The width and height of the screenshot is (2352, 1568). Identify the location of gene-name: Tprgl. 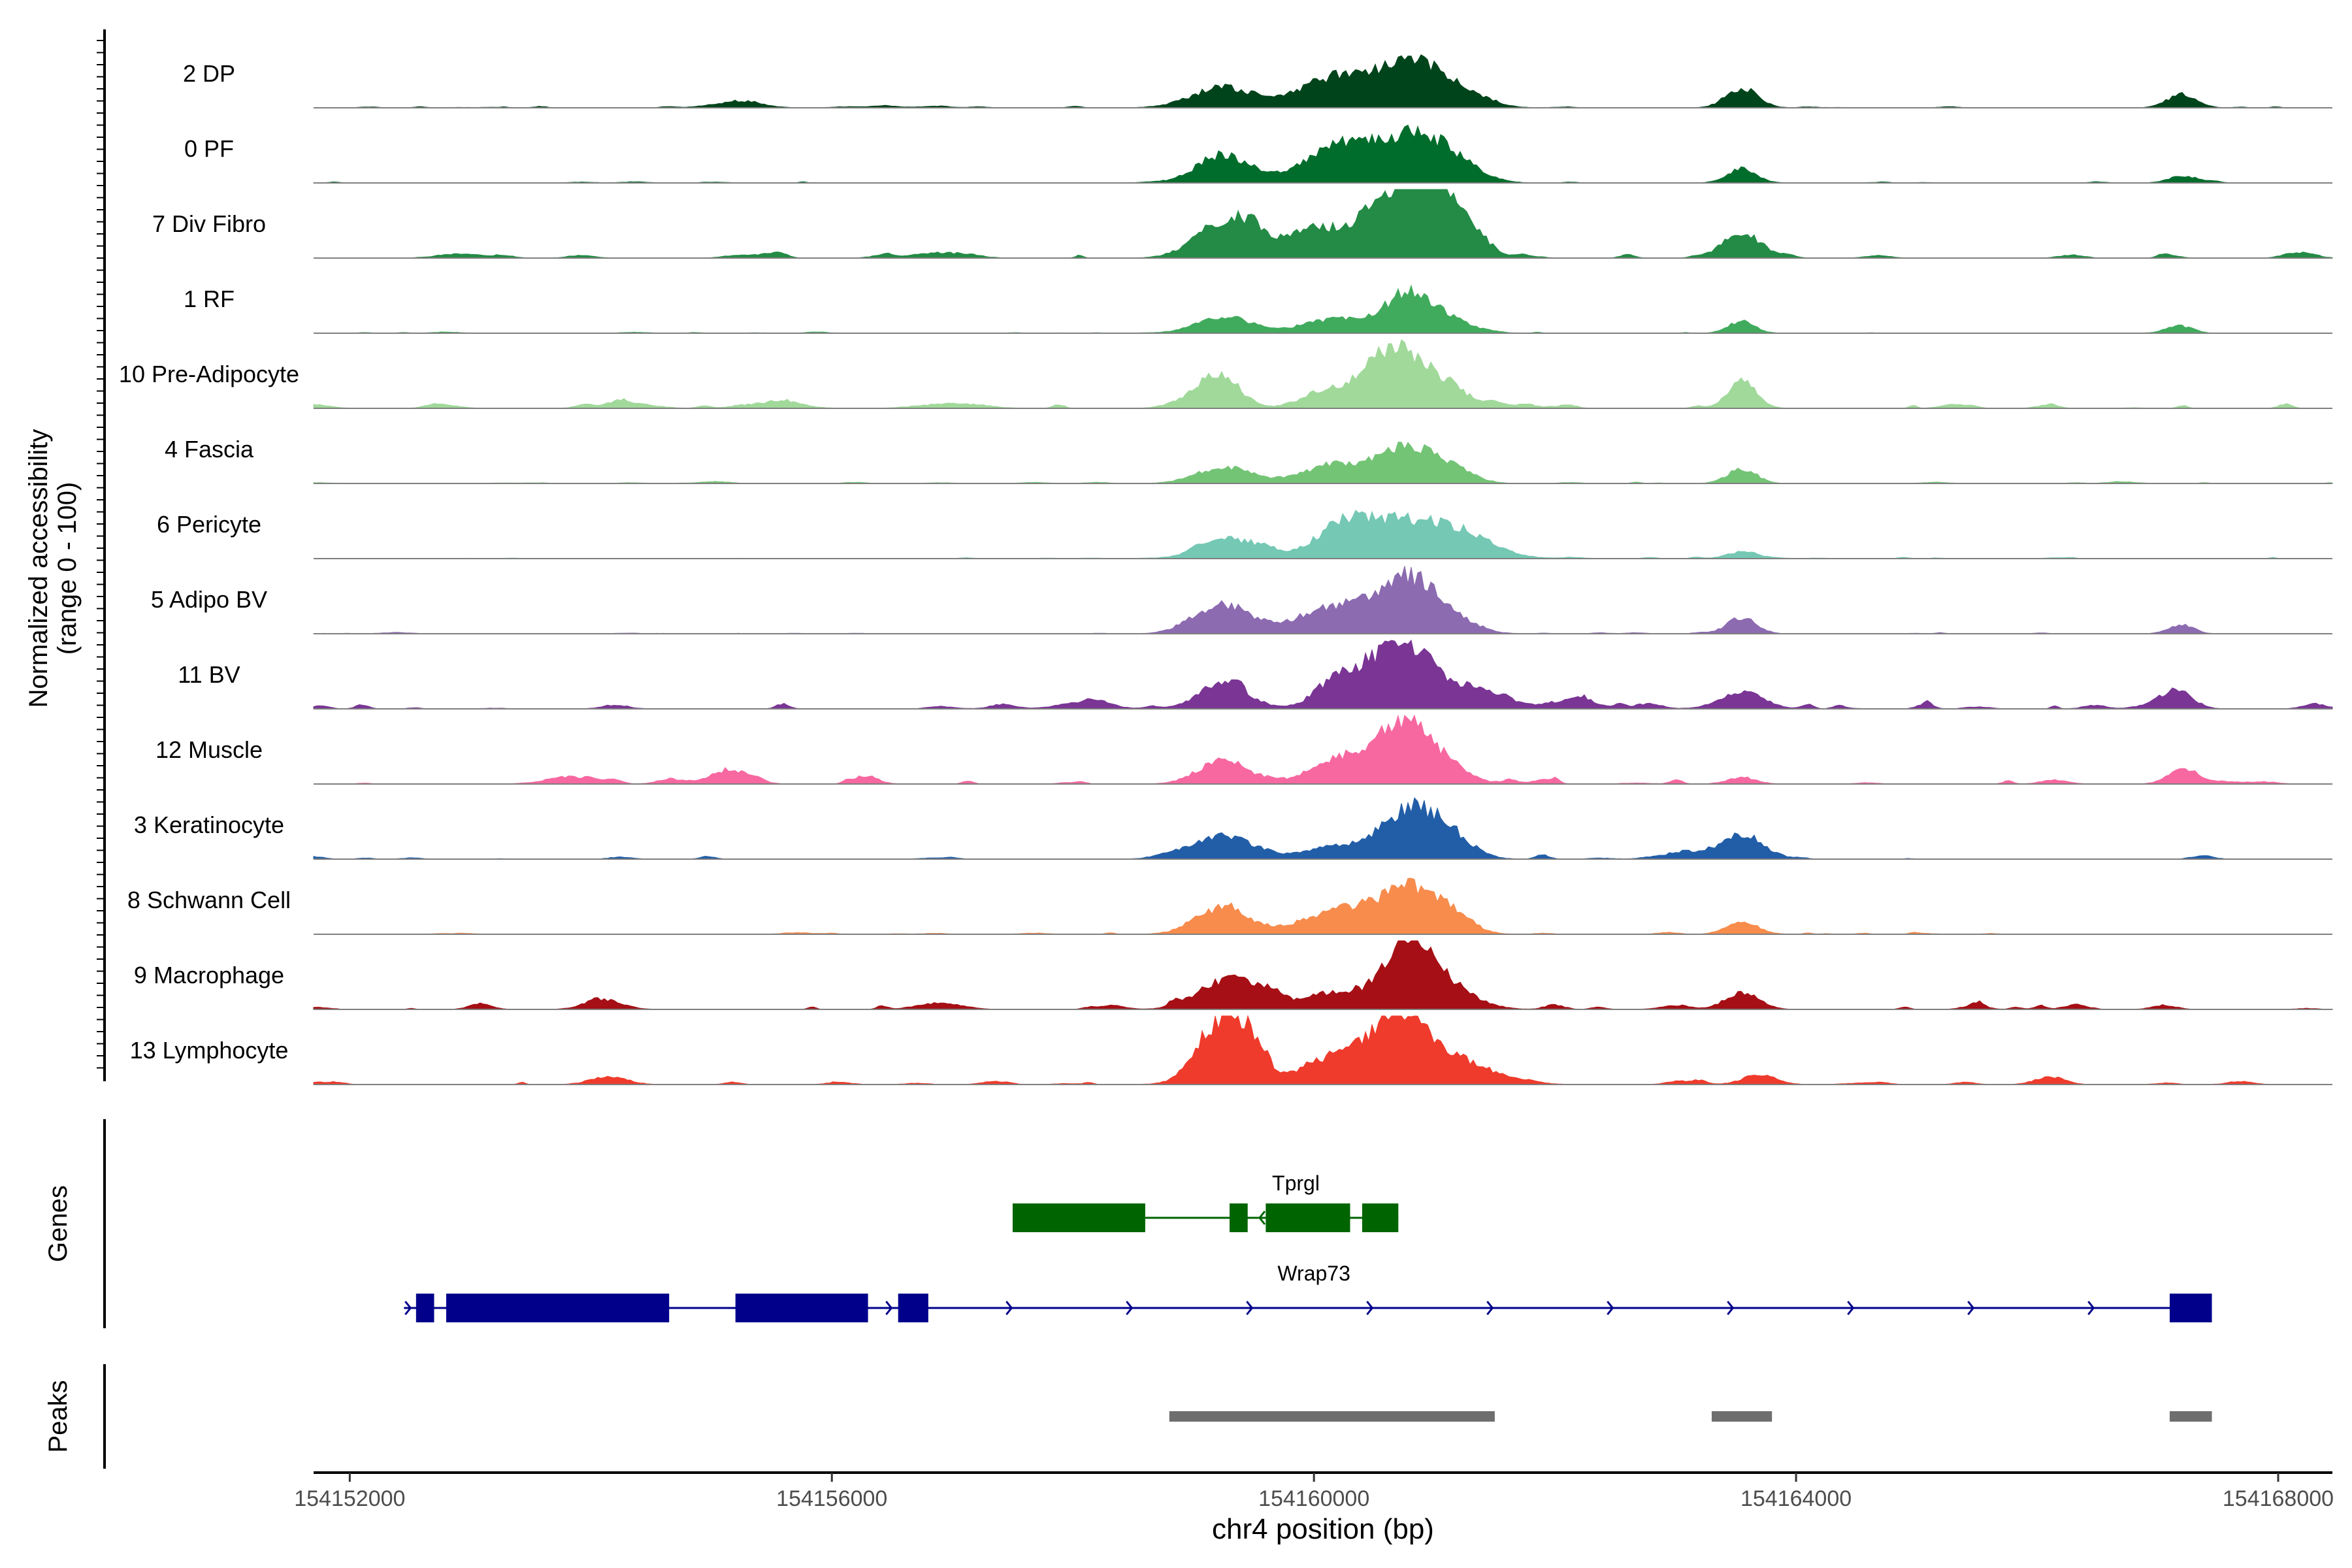
(1296, 1183).